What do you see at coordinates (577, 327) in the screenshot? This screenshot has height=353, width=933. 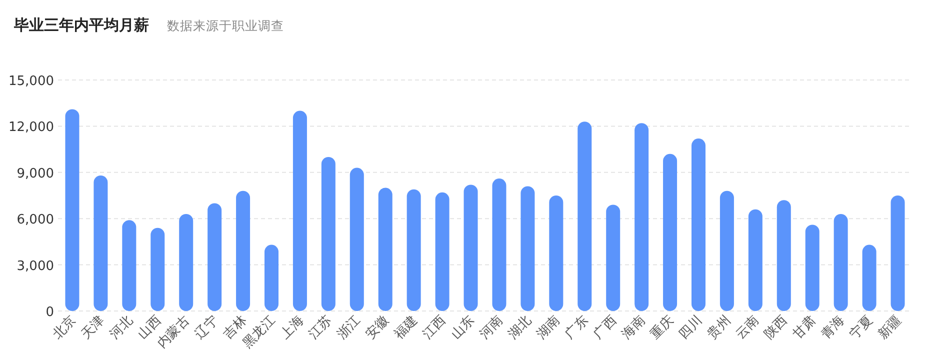 I see `x-tick-label: 广东` at bounding box center [577, 327].